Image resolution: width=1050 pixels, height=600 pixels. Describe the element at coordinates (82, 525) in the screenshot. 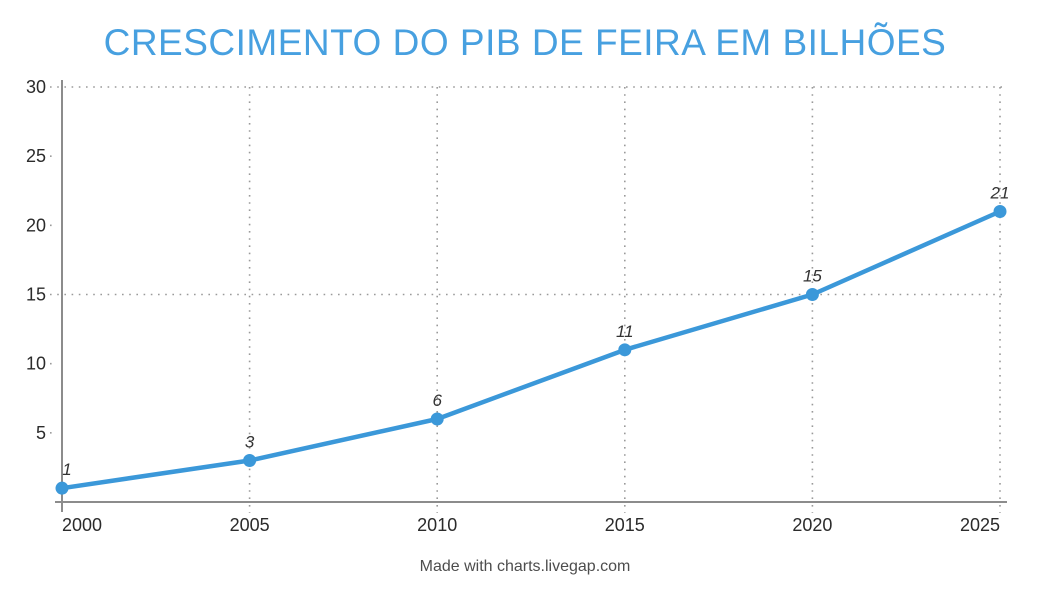

I see `x-tick-label: 2000` at that location.